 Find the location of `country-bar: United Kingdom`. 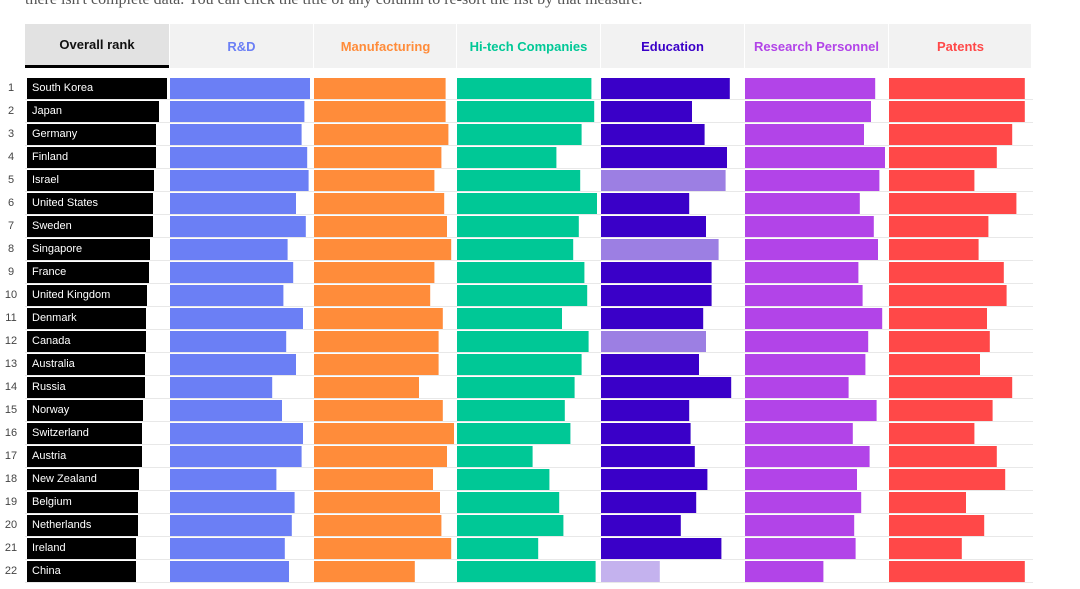

country-bar: United Kingdom is located at coordinates (87, 295).